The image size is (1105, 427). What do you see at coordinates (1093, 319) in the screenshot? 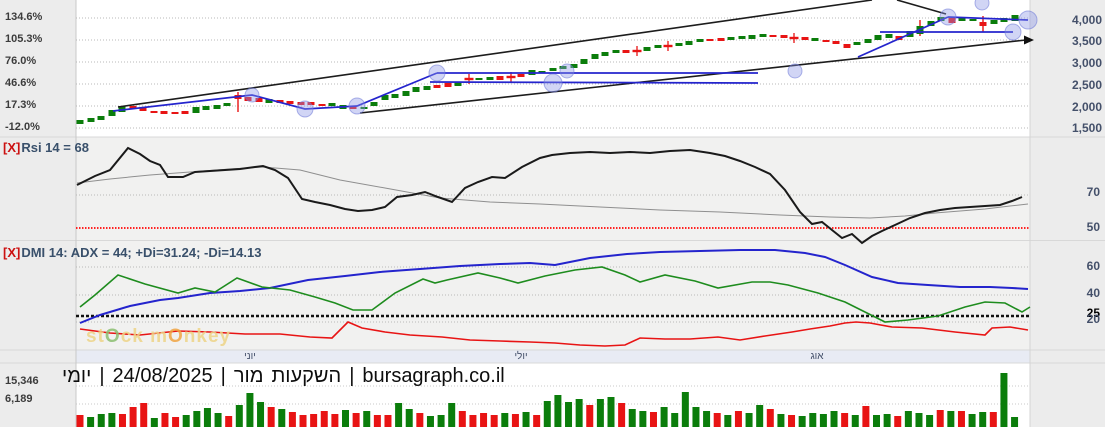
I see `axis-tick: 20` at bounding box center [1093, 319].